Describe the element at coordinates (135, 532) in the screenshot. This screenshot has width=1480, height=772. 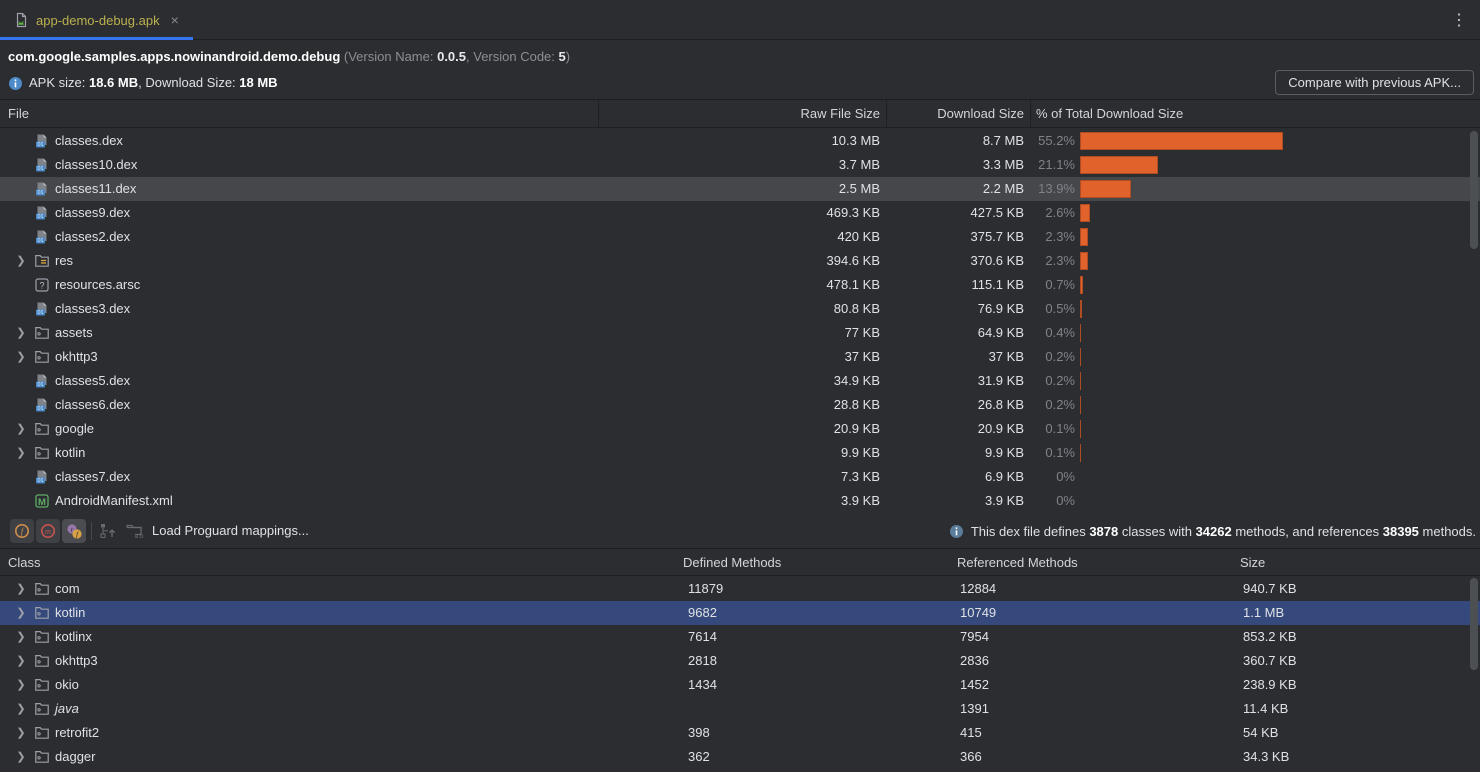
I see `flatten-packages-icon: a.b` at that location.